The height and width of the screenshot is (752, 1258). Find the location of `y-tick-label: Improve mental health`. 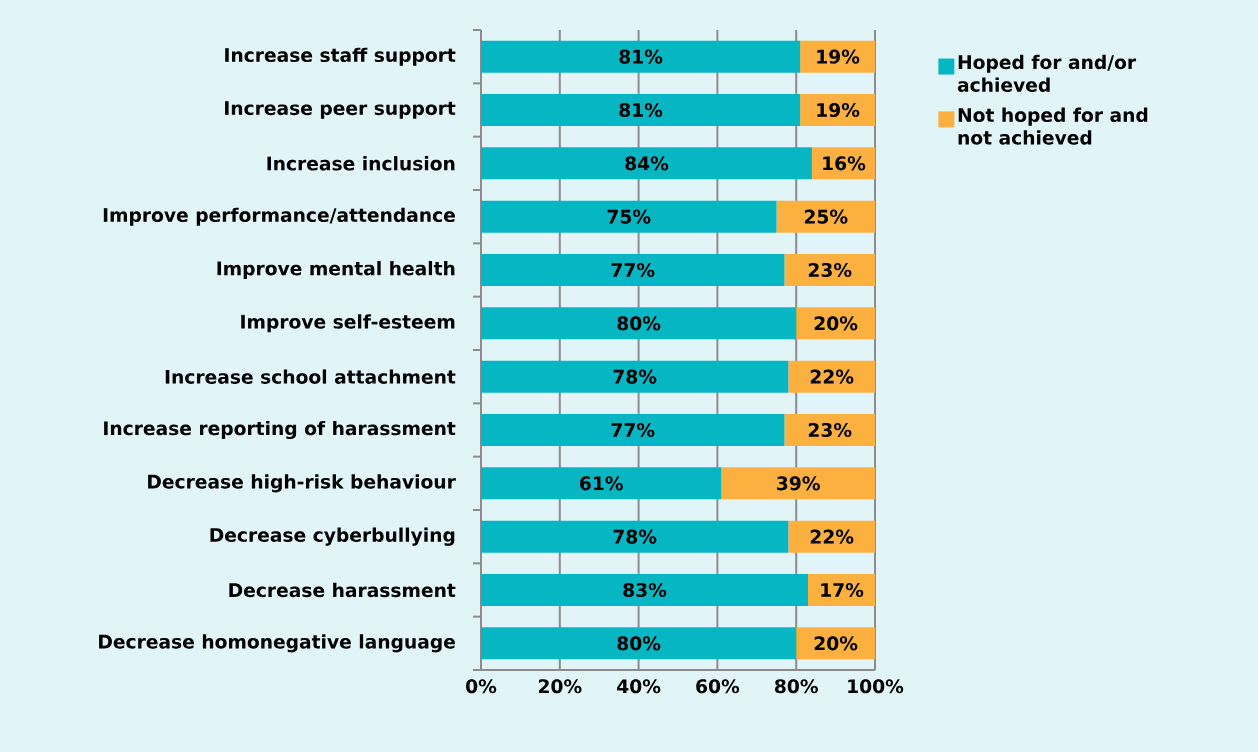

y-tick-label: Improve mental health is located at coordinates (336, 270).